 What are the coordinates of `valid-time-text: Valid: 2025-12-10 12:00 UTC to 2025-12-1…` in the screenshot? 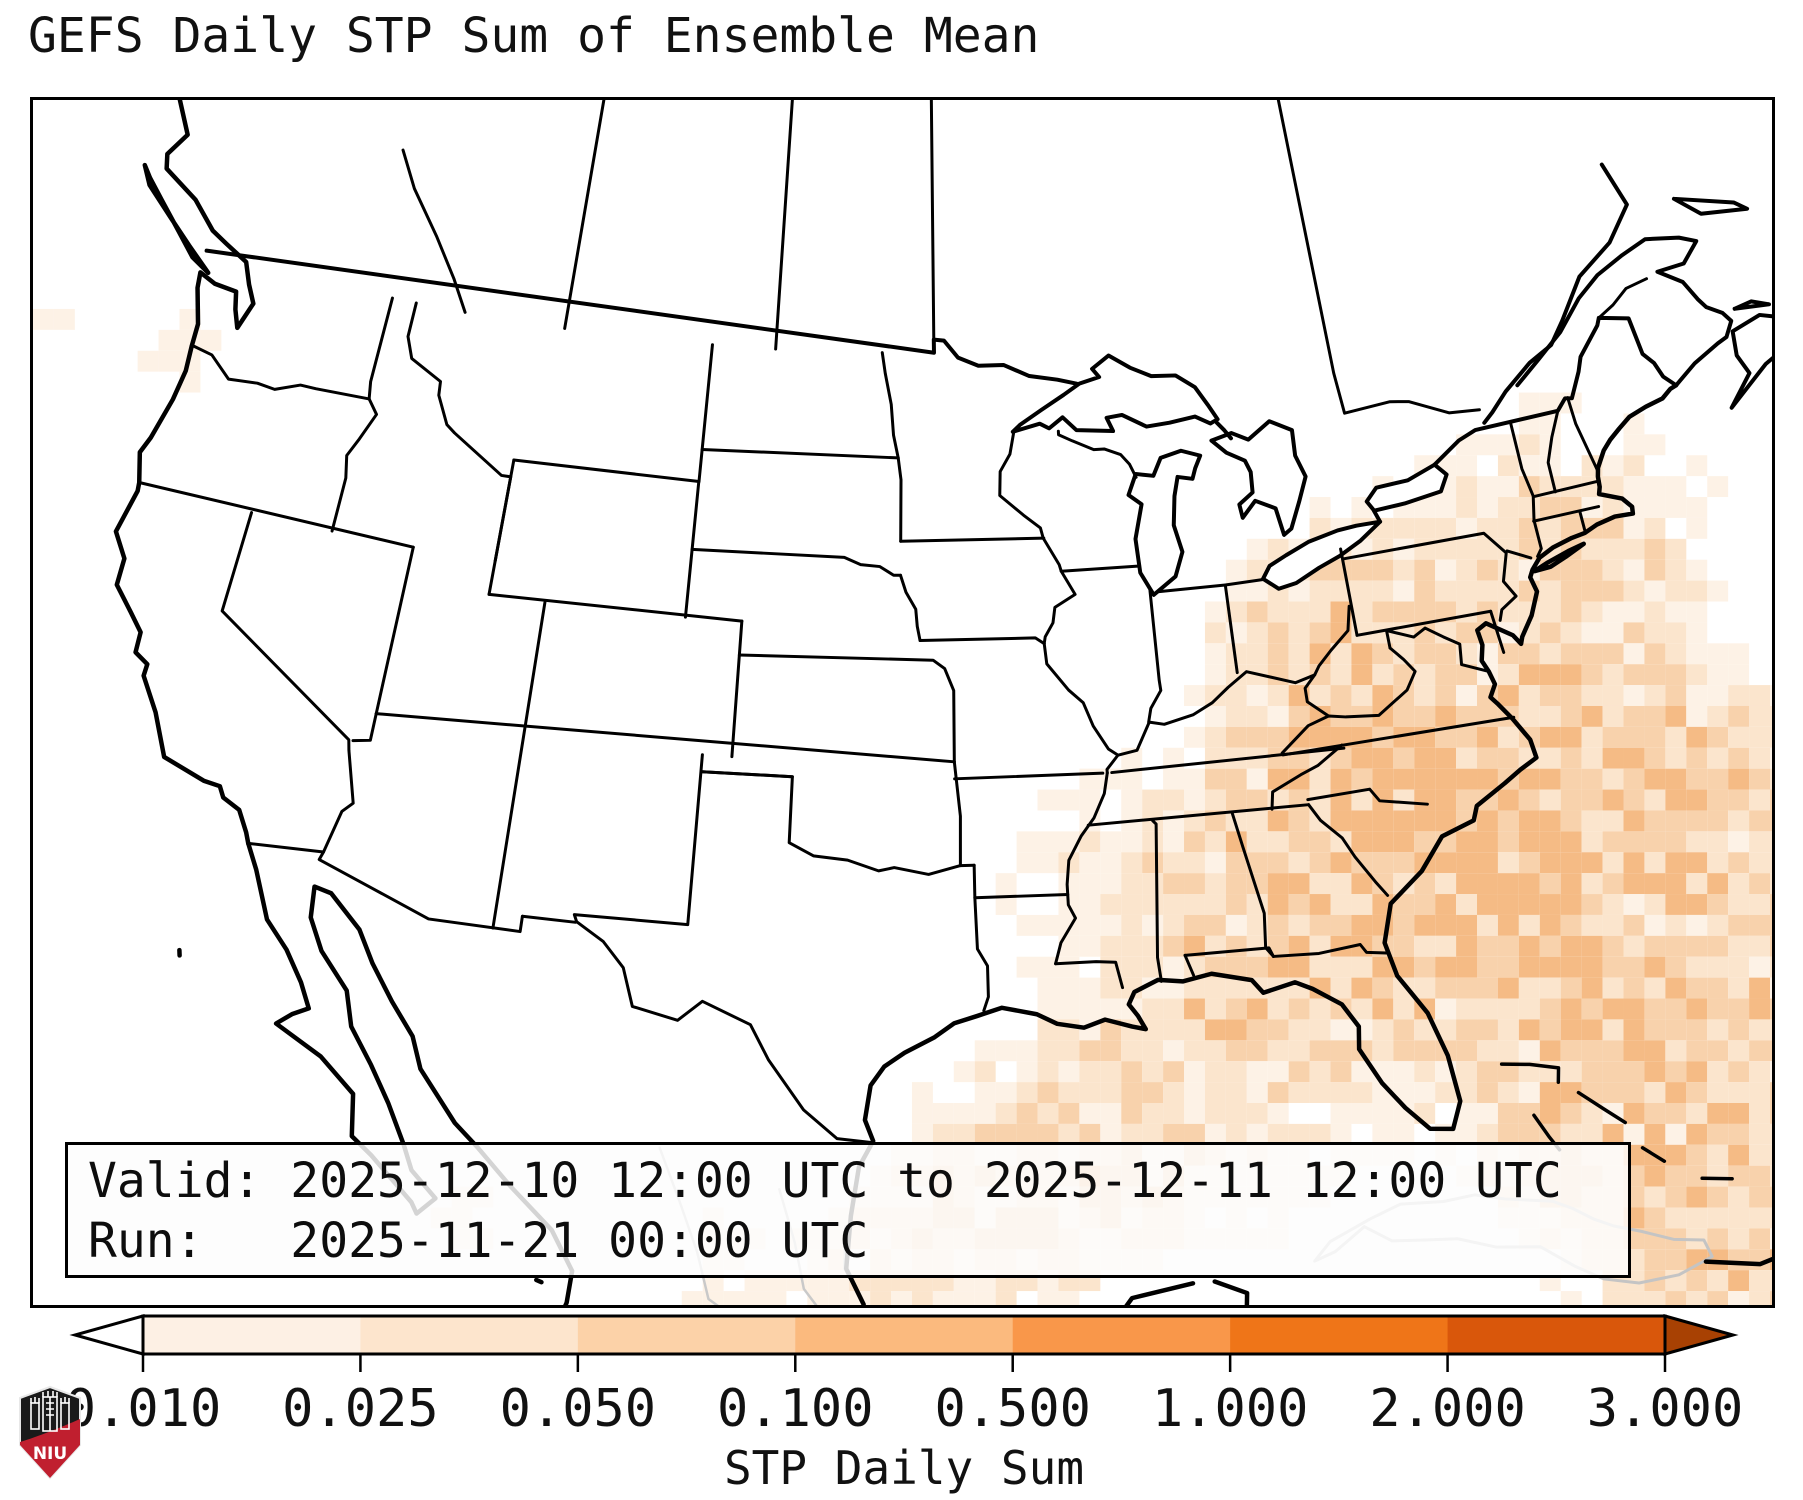 It's located at (825, 1181).